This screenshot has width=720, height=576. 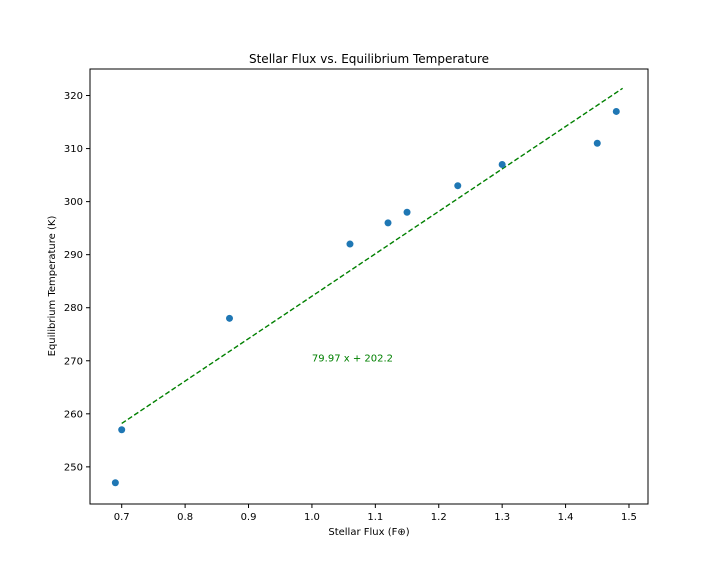 What do you see at coordinates (368, 532) in the screenshot?
I see `x-axis-label: Stellar Flux (F⊕)` at bounding box center [368, 532].